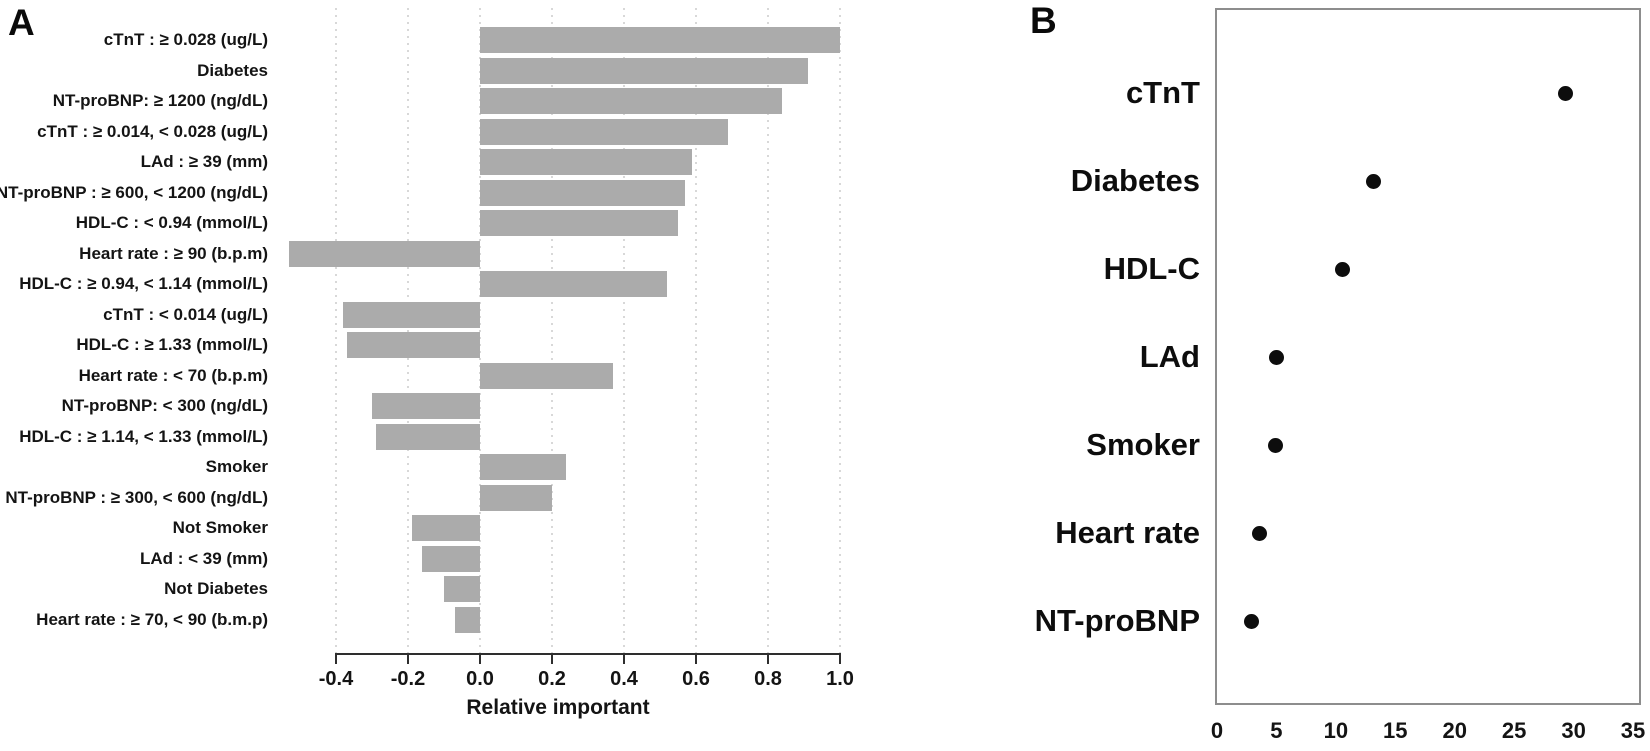 The image size is (1650, 751). I want to click on axis-tick-label: 5, so click(1276, 730).